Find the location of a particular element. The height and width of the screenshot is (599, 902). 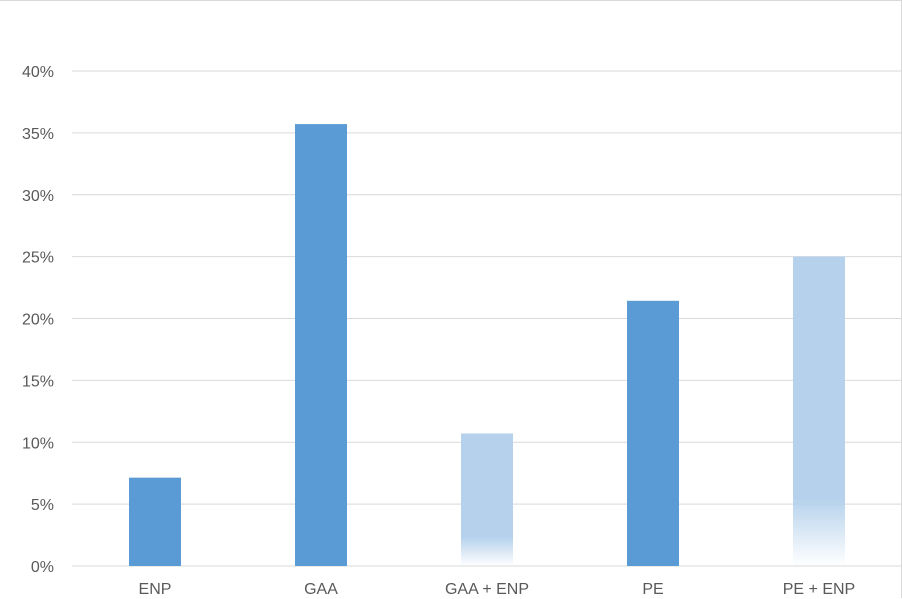

y-tick-label: 0% is located at coordinates (42, 567).